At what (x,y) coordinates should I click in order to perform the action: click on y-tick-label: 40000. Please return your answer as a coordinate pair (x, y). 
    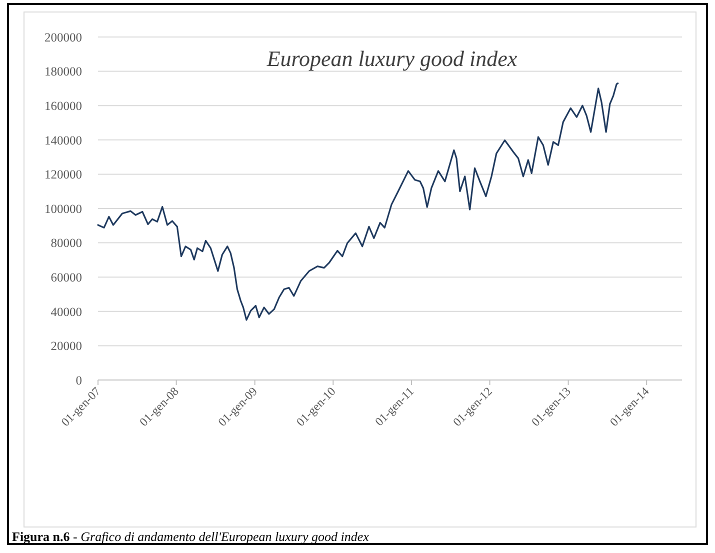
    Looking at the image, I should click on (66, 311).